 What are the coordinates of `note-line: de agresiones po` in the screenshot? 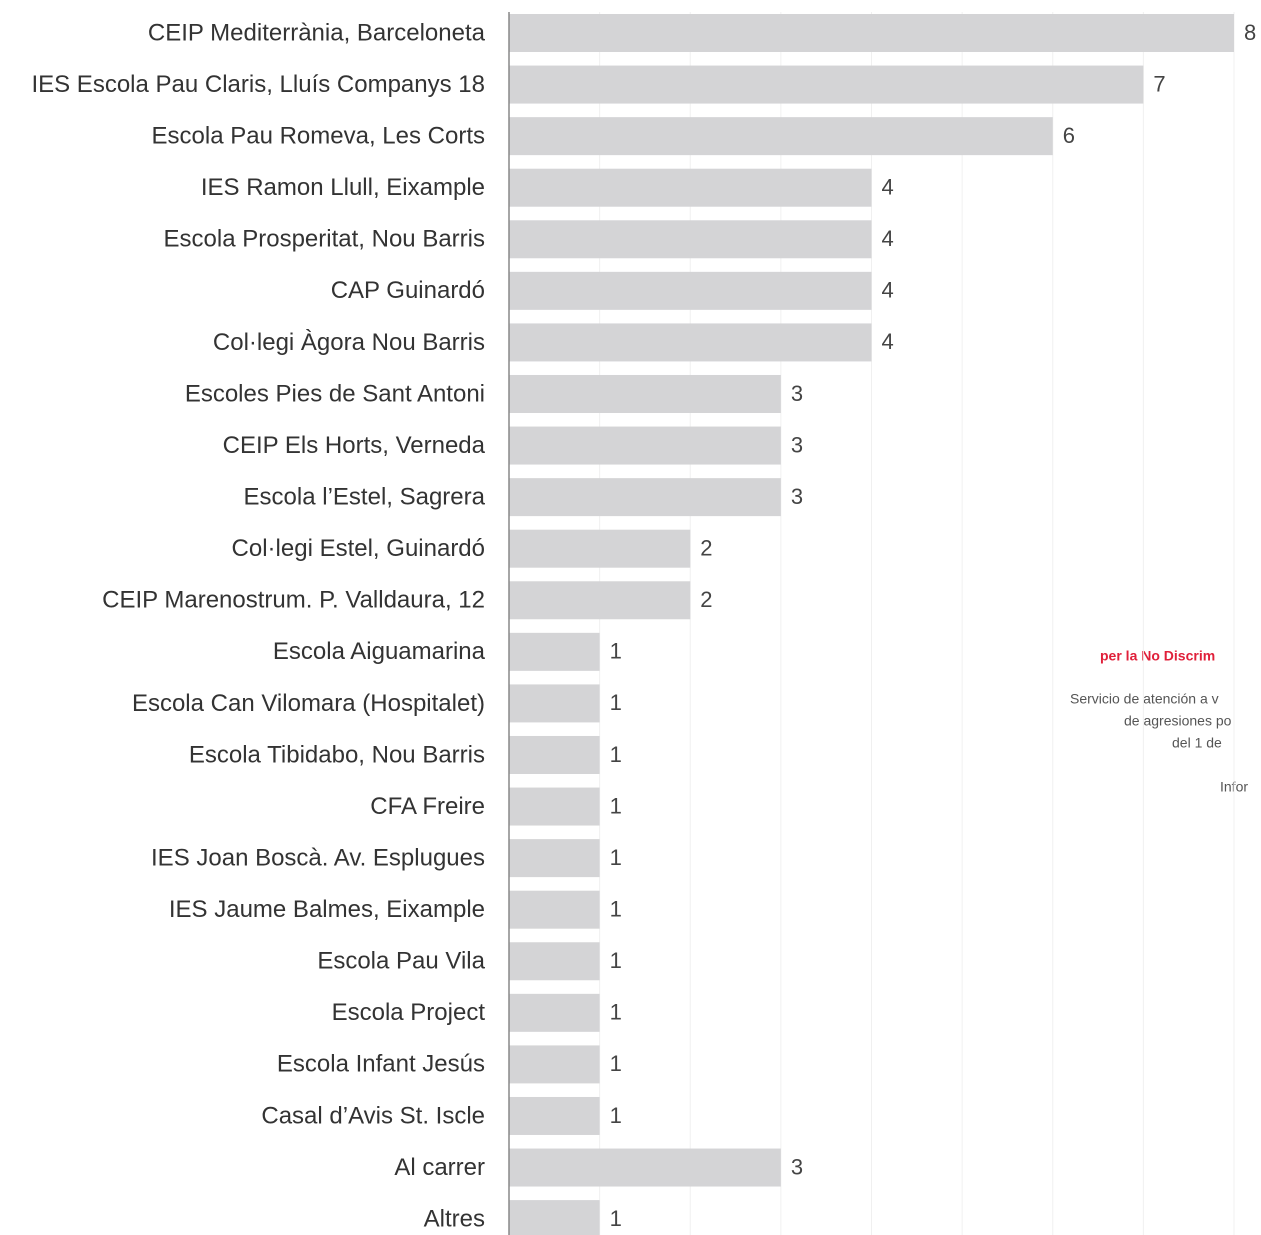 It's located at (1178, 721).